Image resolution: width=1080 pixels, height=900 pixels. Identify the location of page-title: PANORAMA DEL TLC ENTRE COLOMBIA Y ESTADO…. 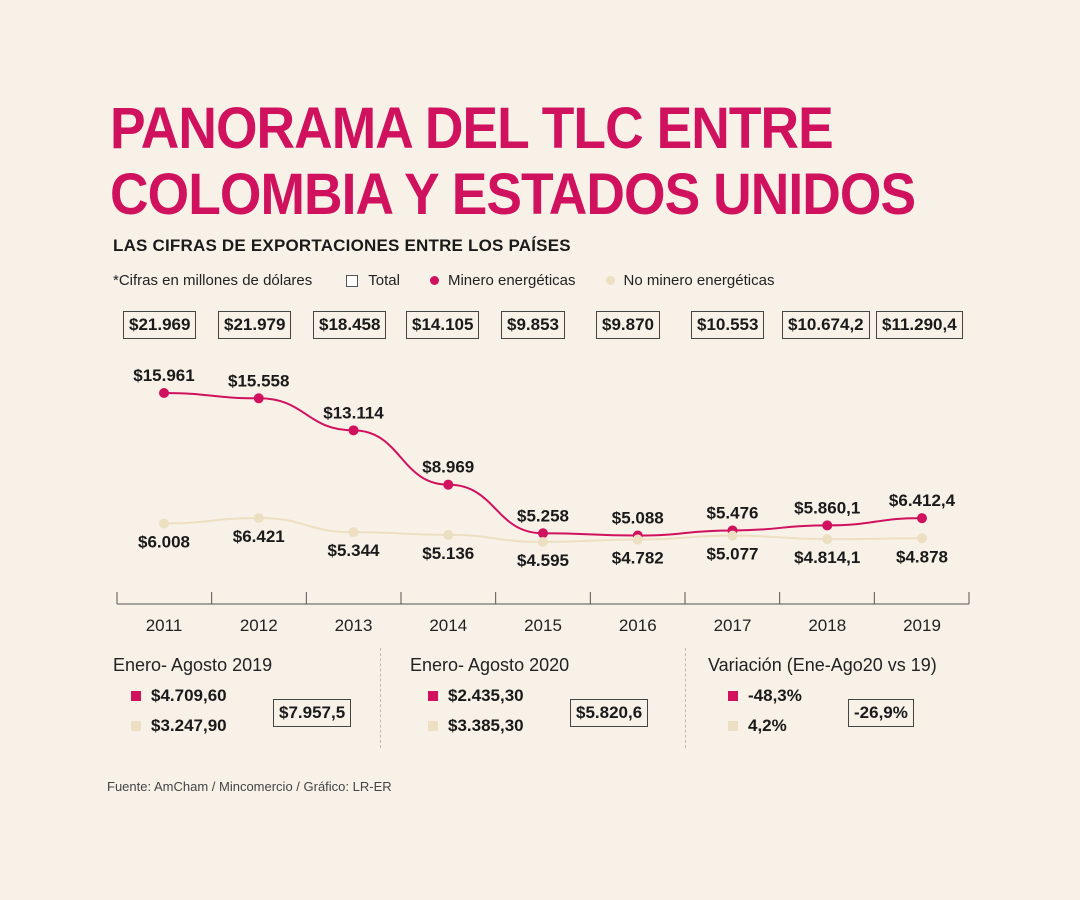
(513, 162).